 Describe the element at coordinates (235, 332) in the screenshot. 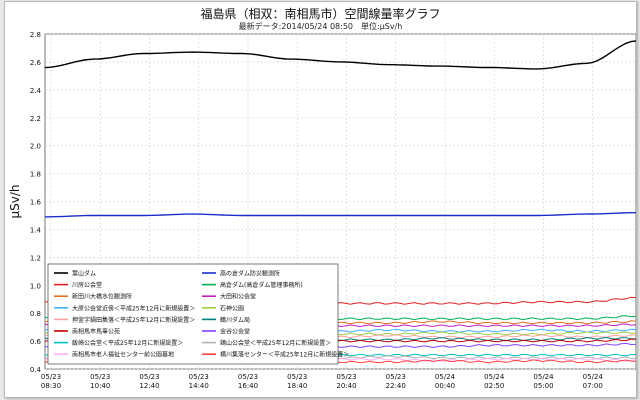

I see `legend-label: 金谷公会堂` at that location.